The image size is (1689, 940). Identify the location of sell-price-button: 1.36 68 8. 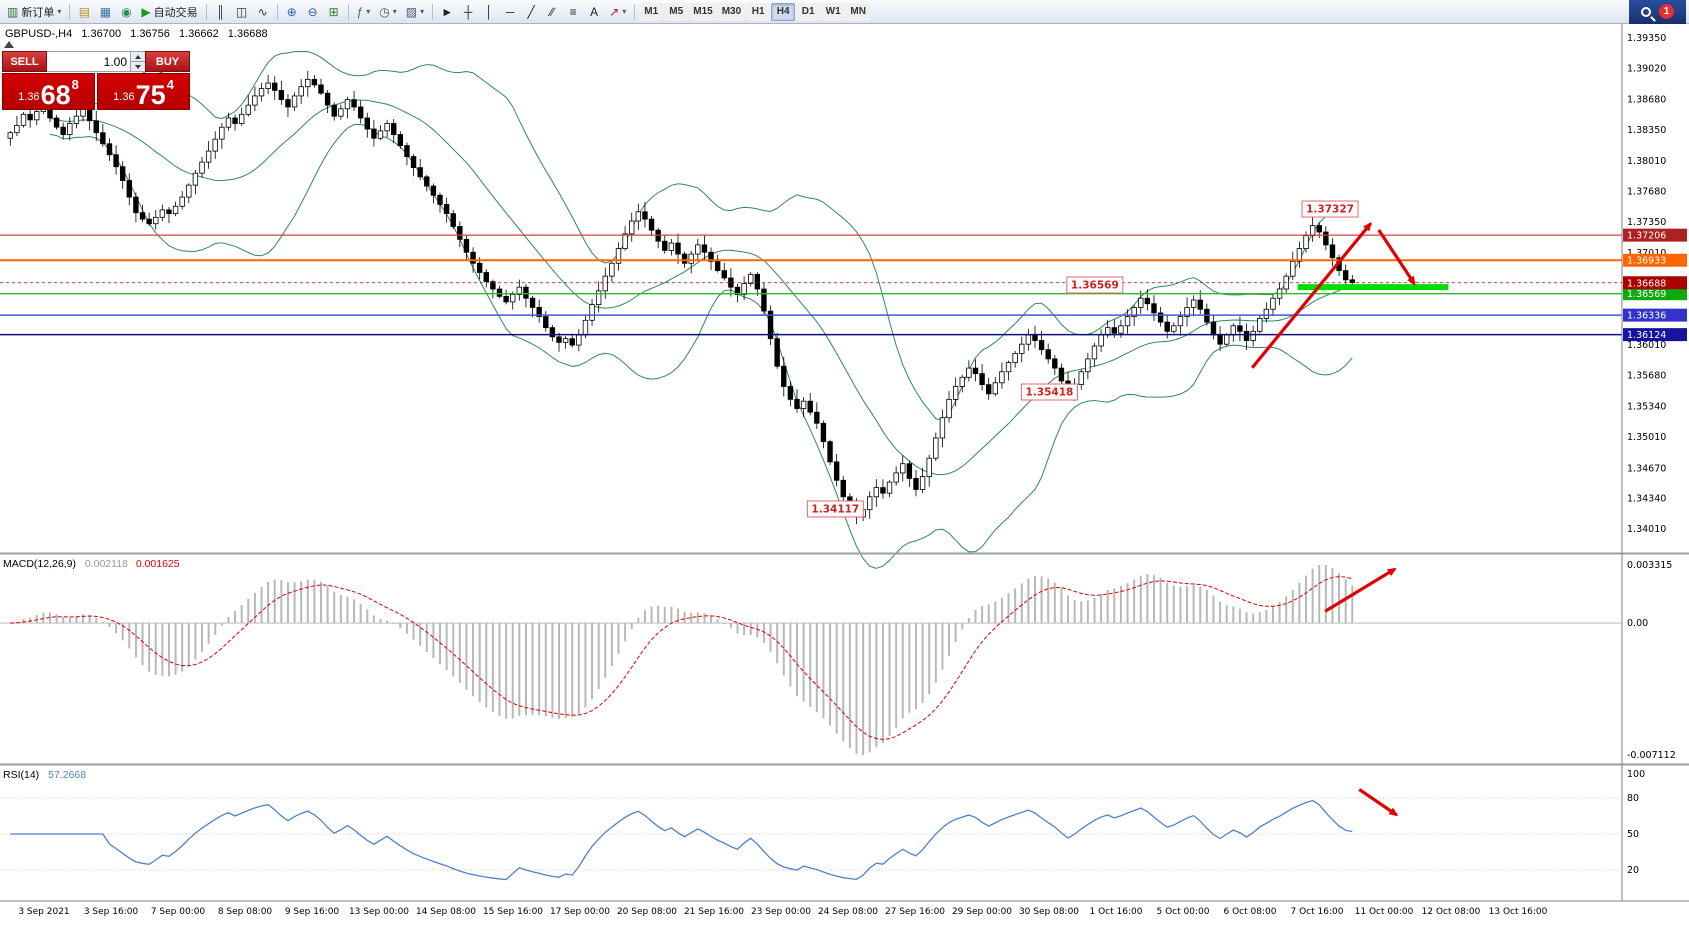
(48, 91).